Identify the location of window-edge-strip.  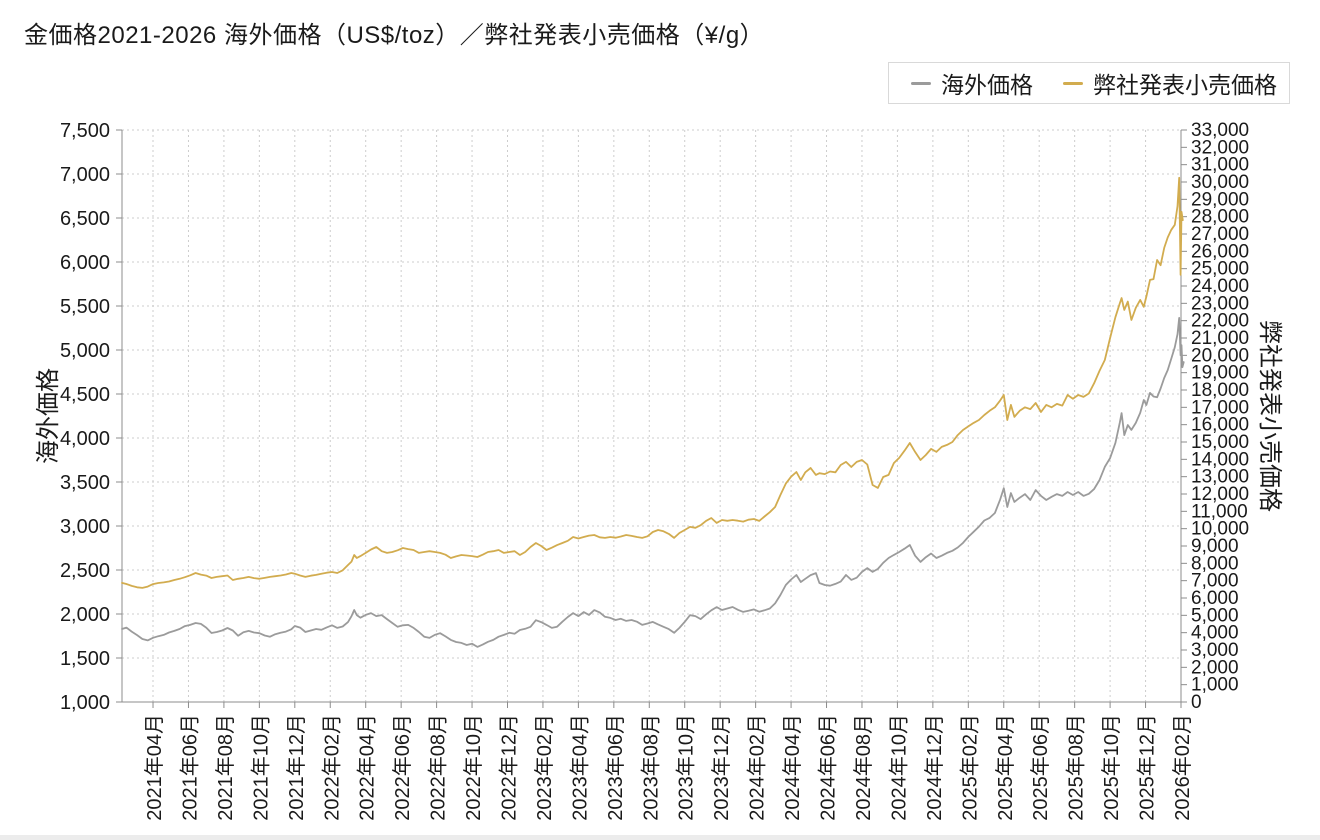
(660, 837).